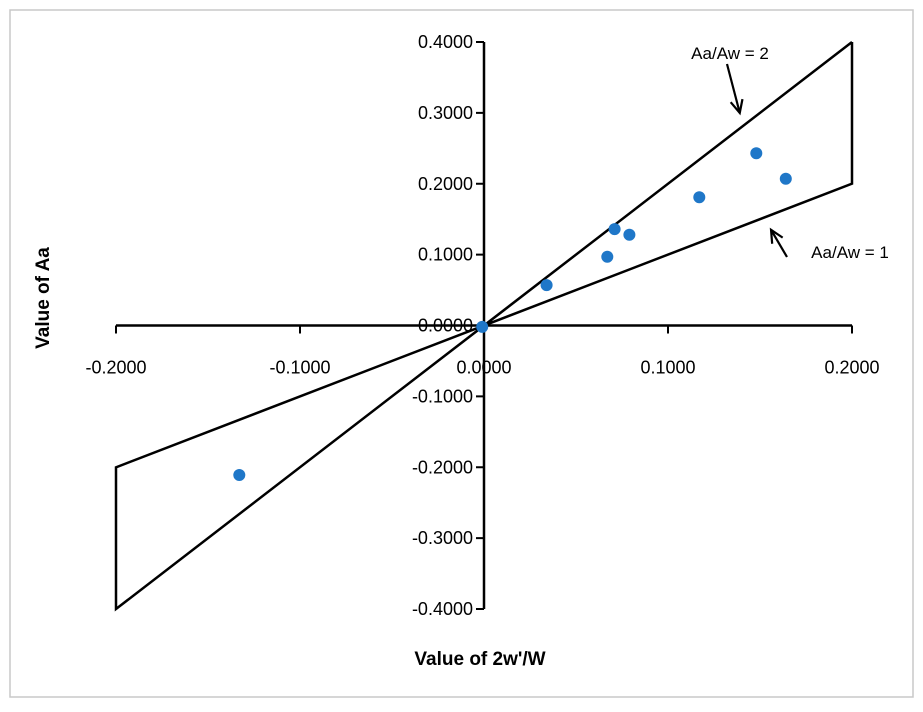 Image resolution: width=923 pixels, height=712 pixels. What do you see at coordinates (730, 53) in the screenshot?
I see `annotation-label-aa-aw-2: Aa/Aw = 2` at bounding box center [730, 53].